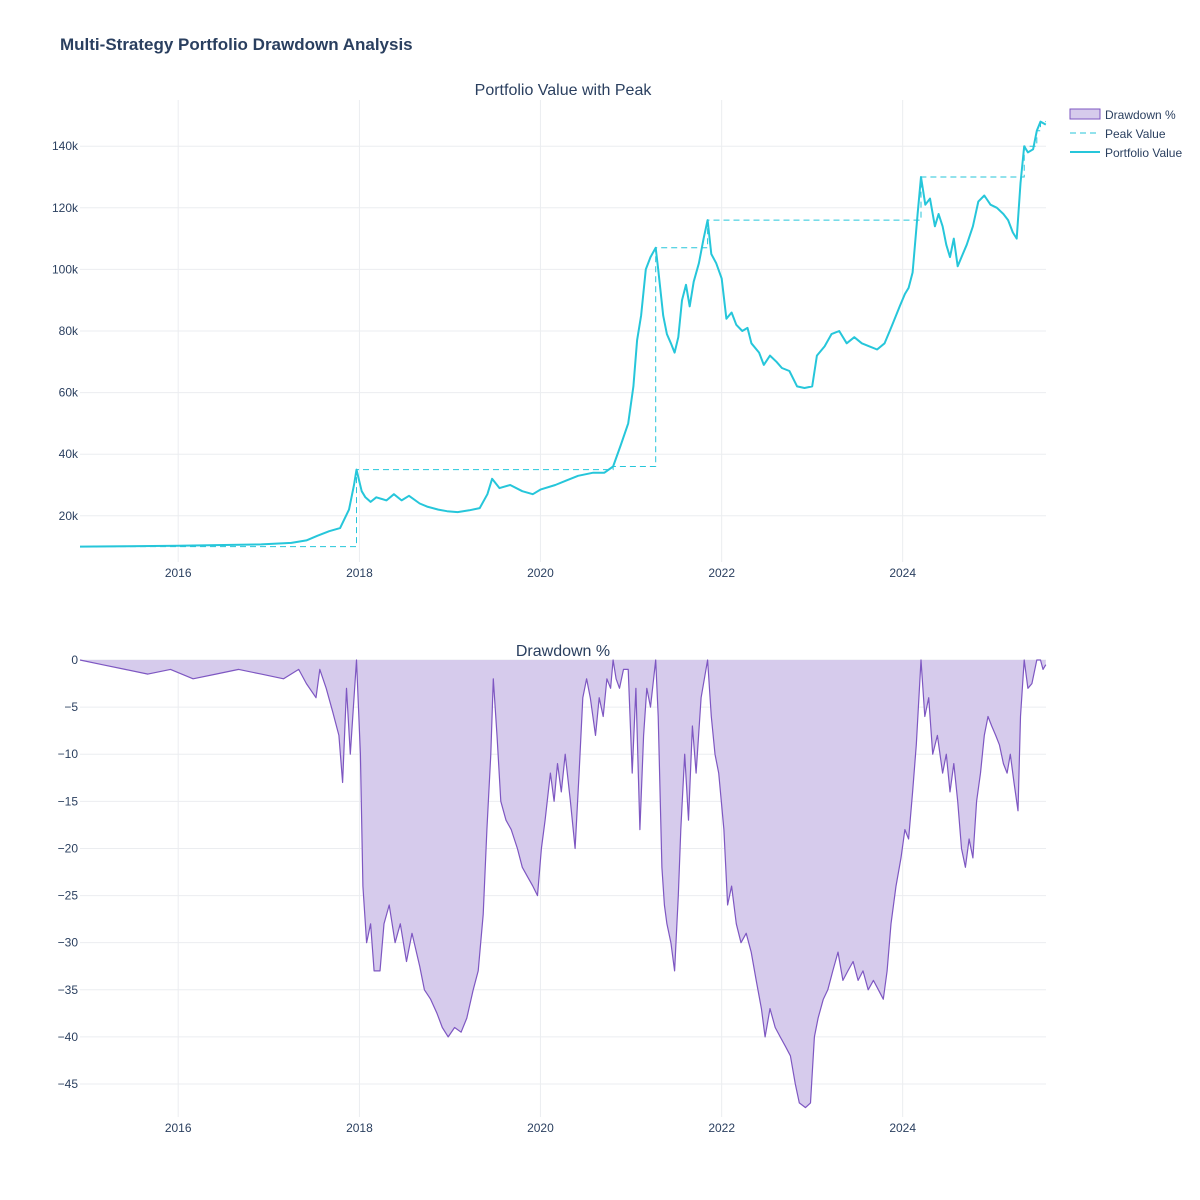 The height and width of the screenshot is (1200, 1200). What do you see at coordinates (68, 848) in the screenshot?
I see `y-tick-label: −20` at bounding box center [68, 848].